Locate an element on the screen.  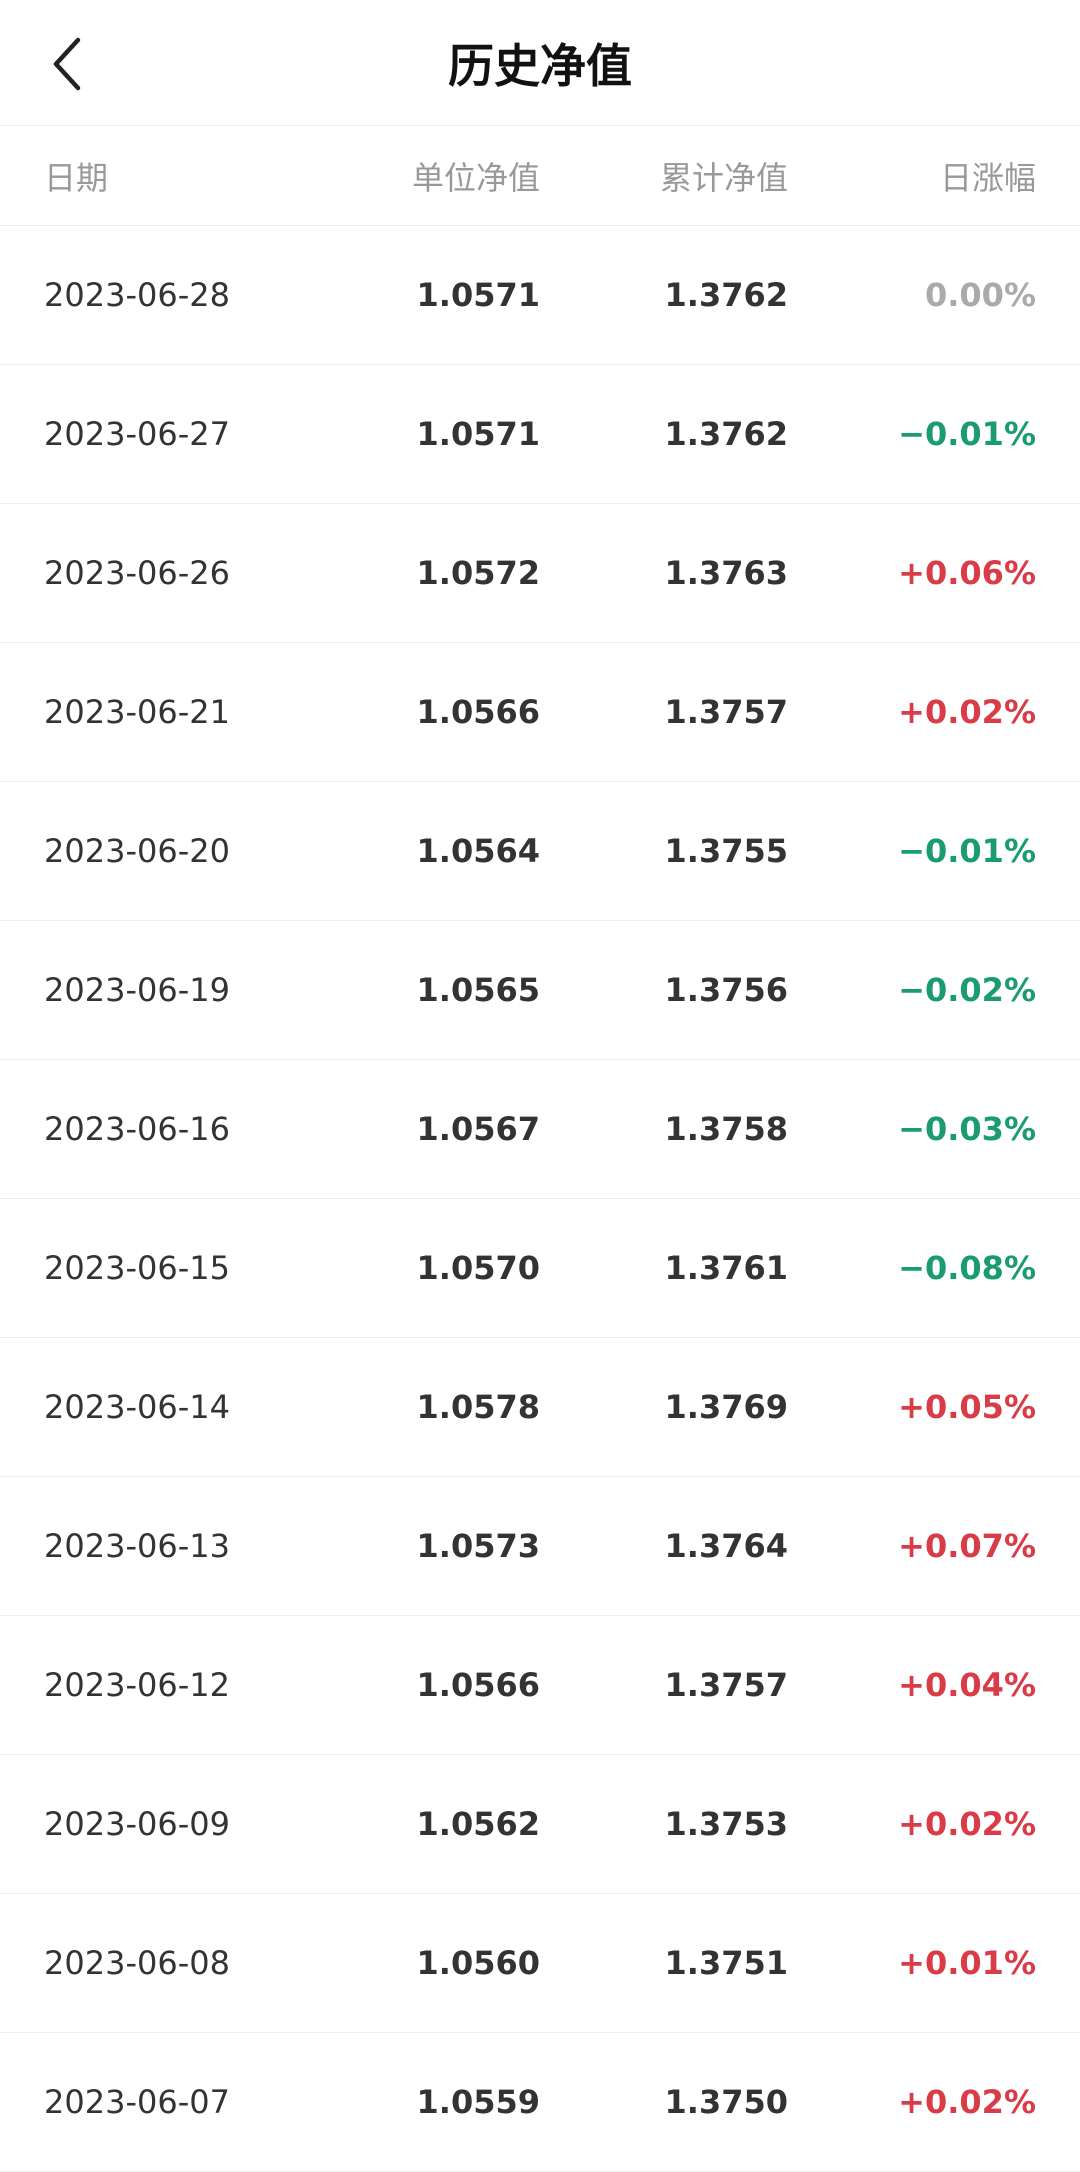
row-date: 2023-06-21 is located at coordinates (137, 712).